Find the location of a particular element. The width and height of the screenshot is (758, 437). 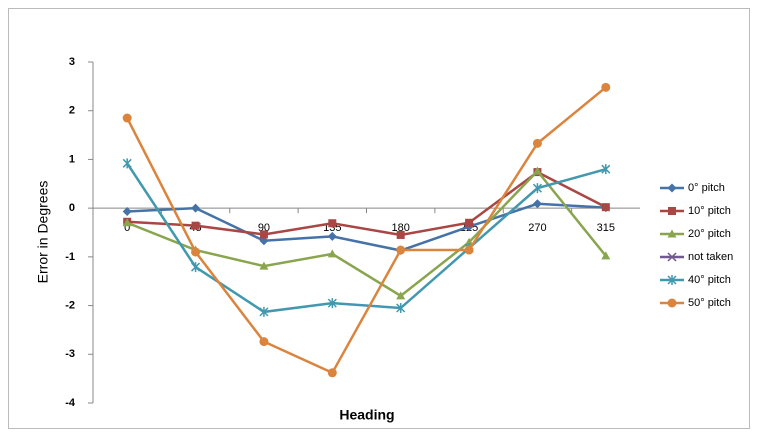

y-axis-title: Error in Degrees is located at coordinates (43, 232).